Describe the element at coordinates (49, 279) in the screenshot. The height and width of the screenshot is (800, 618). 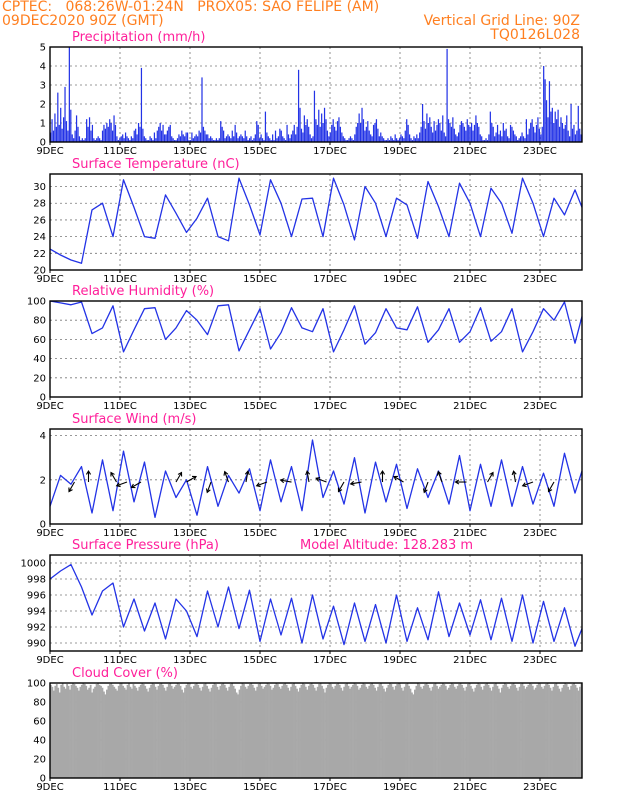
I see `x-tick-label: 9DEC` at that location.